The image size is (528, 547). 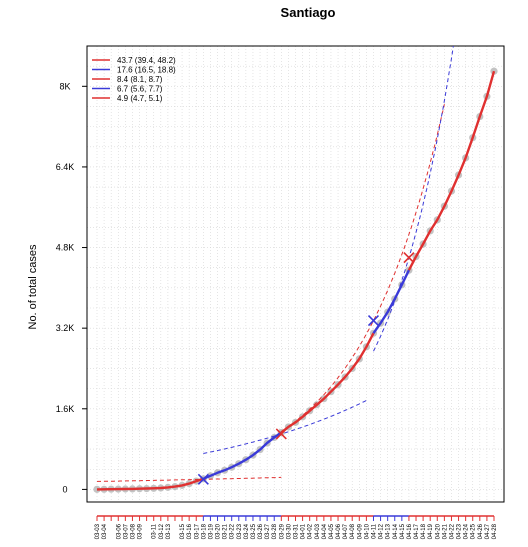 What do you see at coordinates (64, 489) in the screenshot?
I see `y-tick-label: 0` at bounding box center [64, 489].